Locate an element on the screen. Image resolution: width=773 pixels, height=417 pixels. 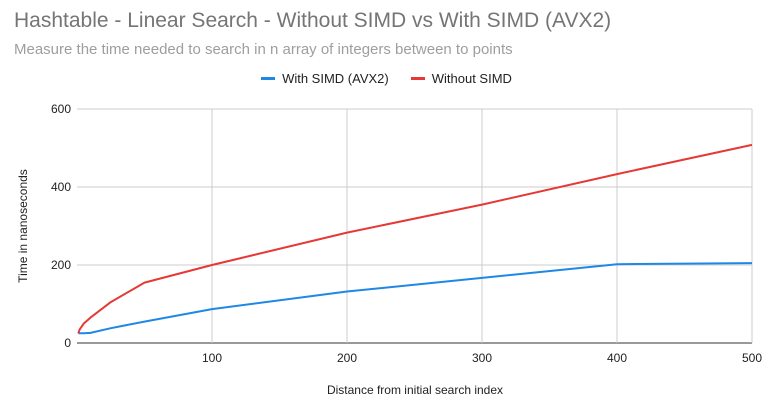
legend-label-without-simd: Without SIMD is located at coordinates (471, 78).